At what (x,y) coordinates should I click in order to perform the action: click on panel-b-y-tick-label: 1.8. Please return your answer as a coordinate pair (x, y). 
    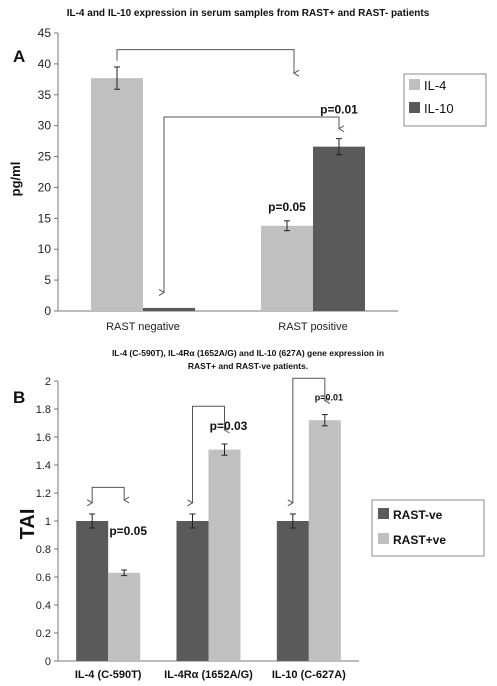
    Looking at the image, I should click on (43, 410).